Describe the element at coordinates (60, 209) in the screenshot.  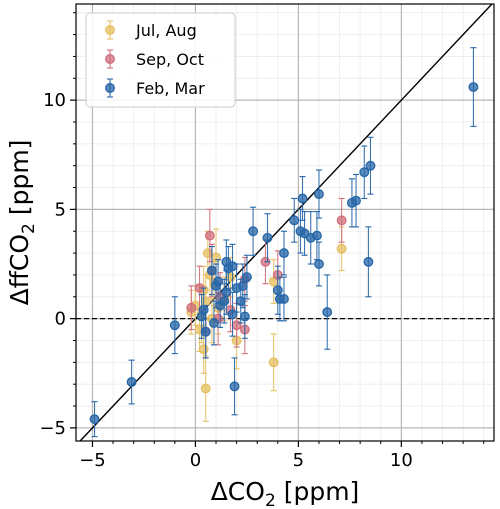
I see `y-tick-label: 5` at that location.